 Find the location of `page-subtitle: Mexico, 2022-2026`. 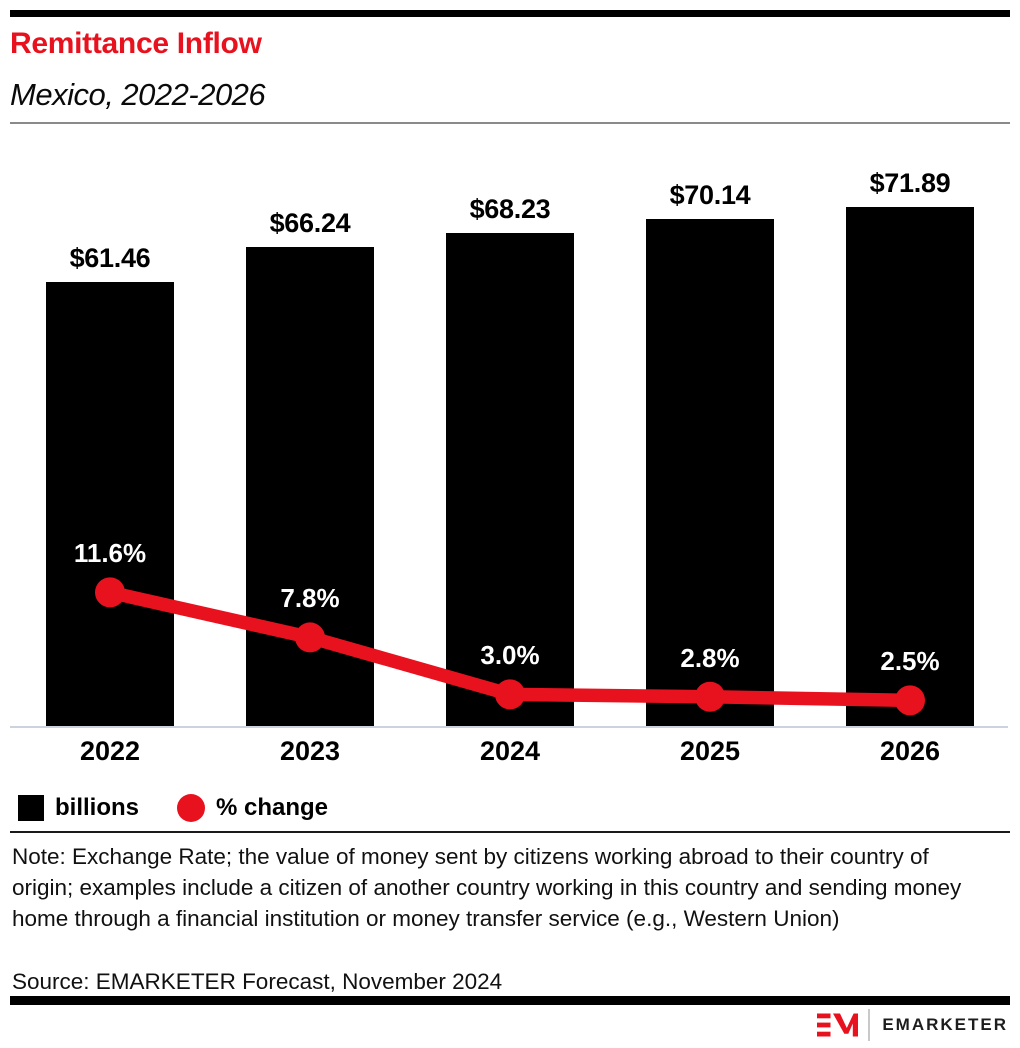

page-subtitle: Mexico, 2022-2026 is located at coordinates (138, 94).